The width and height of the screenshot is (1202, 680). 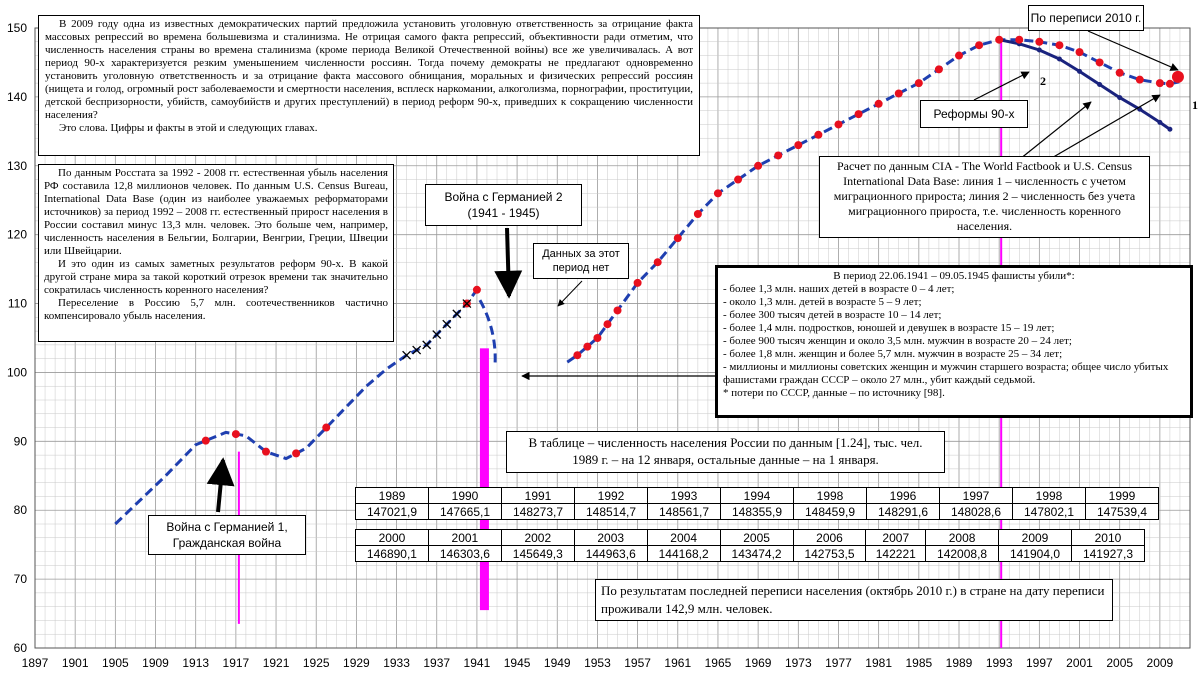 I want to click on census-2010-label: По переписи 2010 г., so click(x=1086, y=18).